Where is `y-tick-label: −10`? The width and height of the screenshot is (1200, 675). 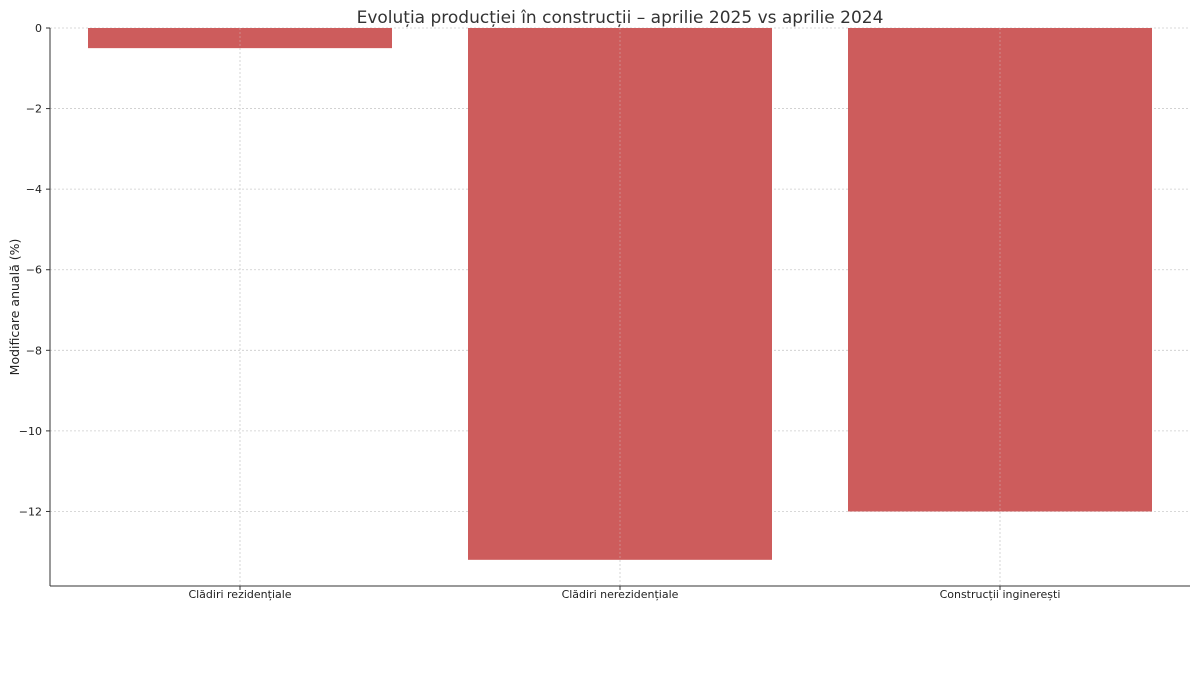
y-tick-label: −10 is located at coordinates (30, 431).